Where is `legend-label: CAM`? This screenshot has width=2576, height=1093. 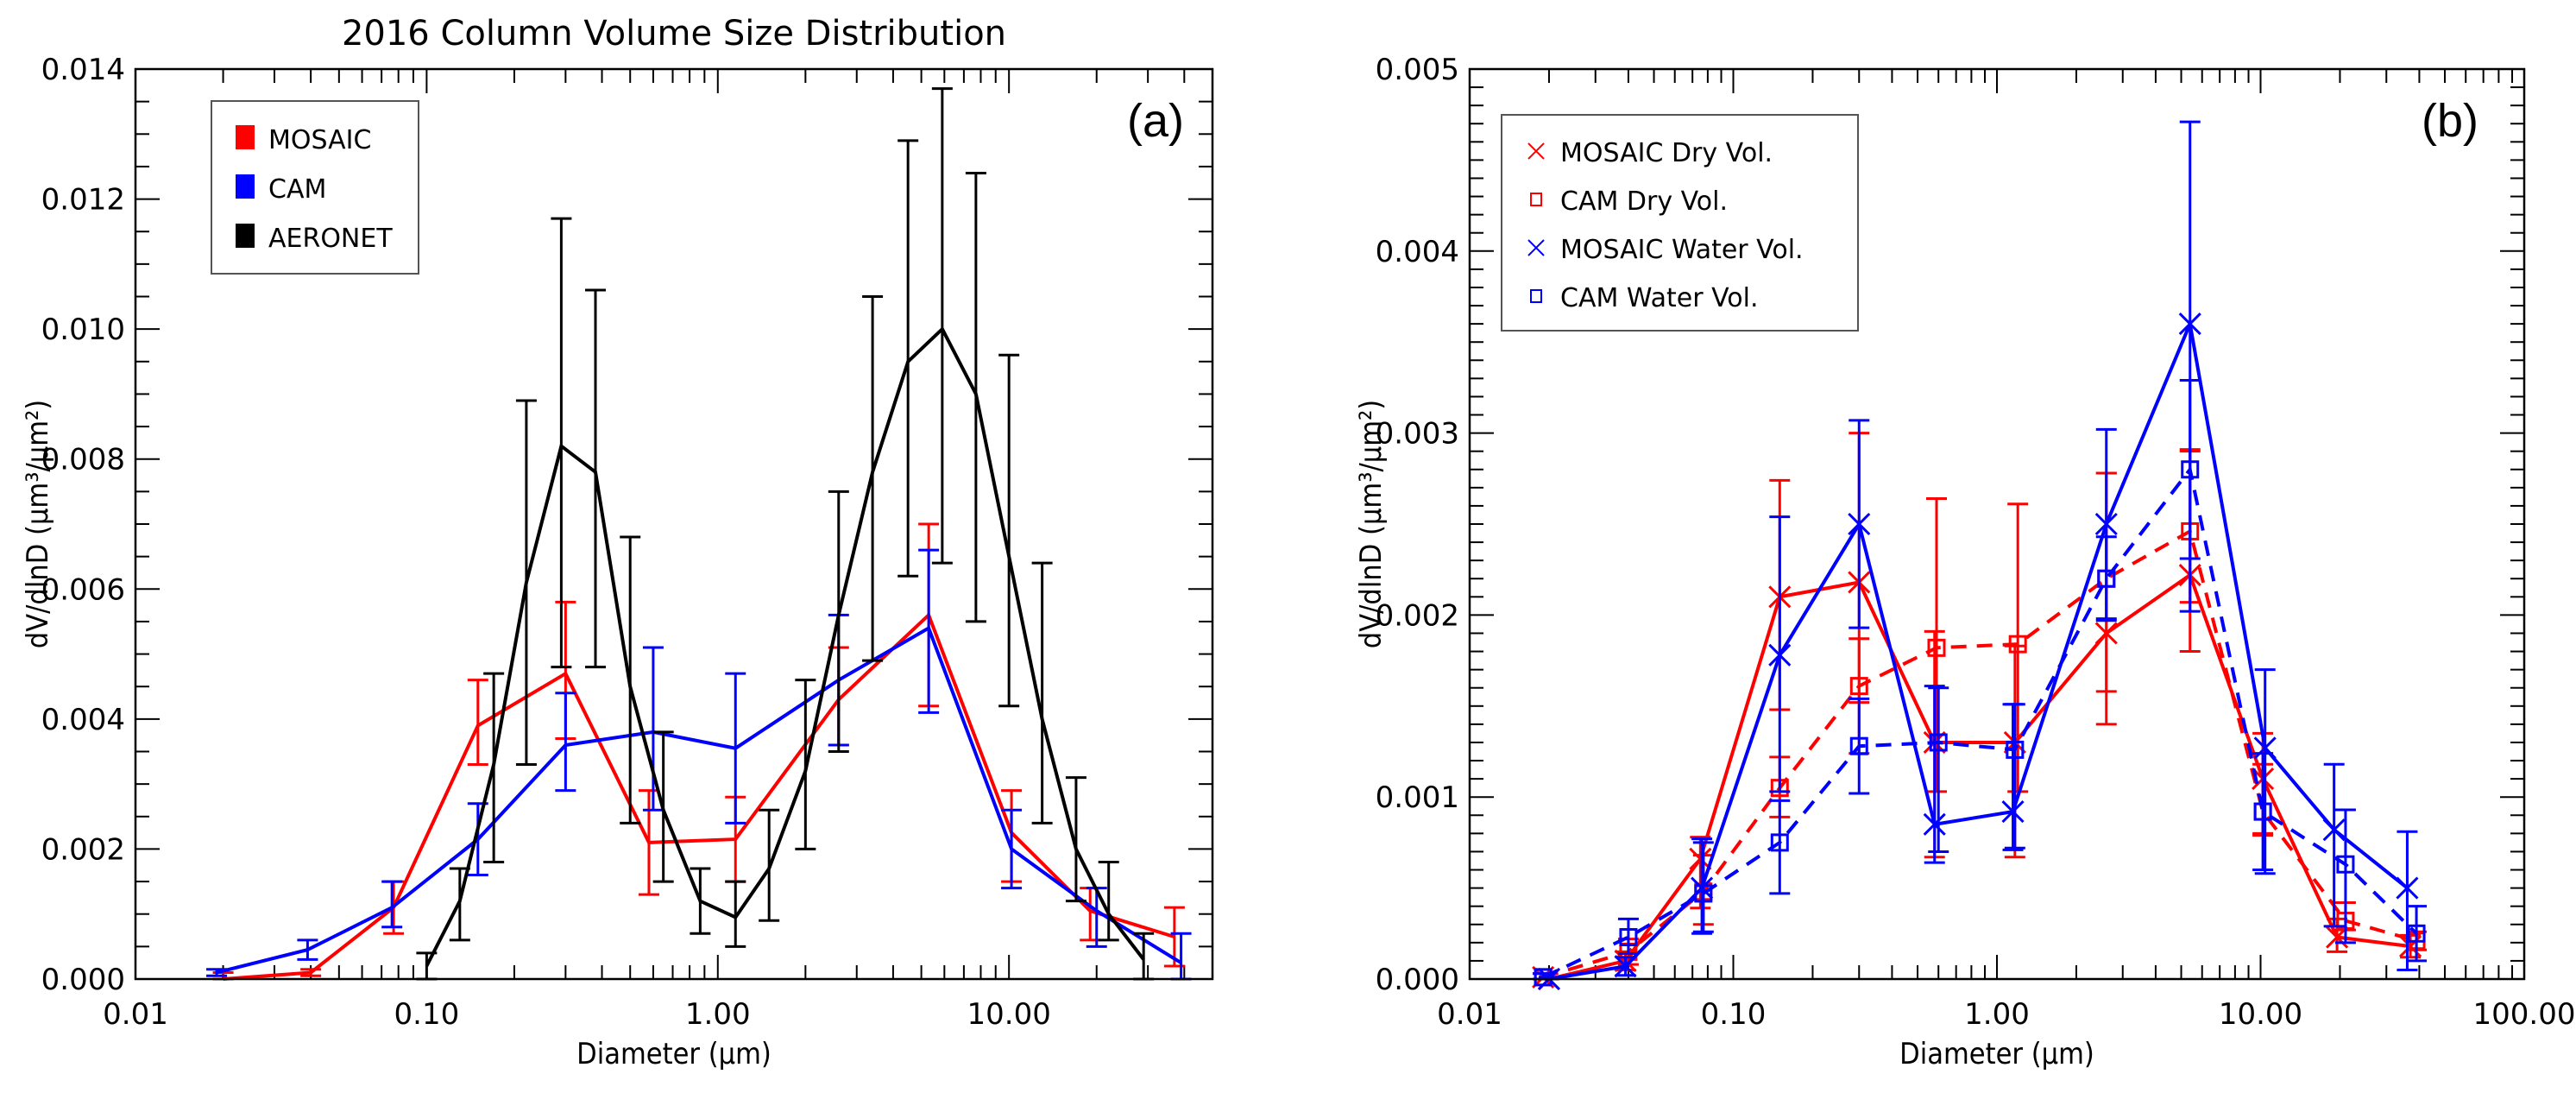 legend-label: CAM is located at coordinates (297, 189).